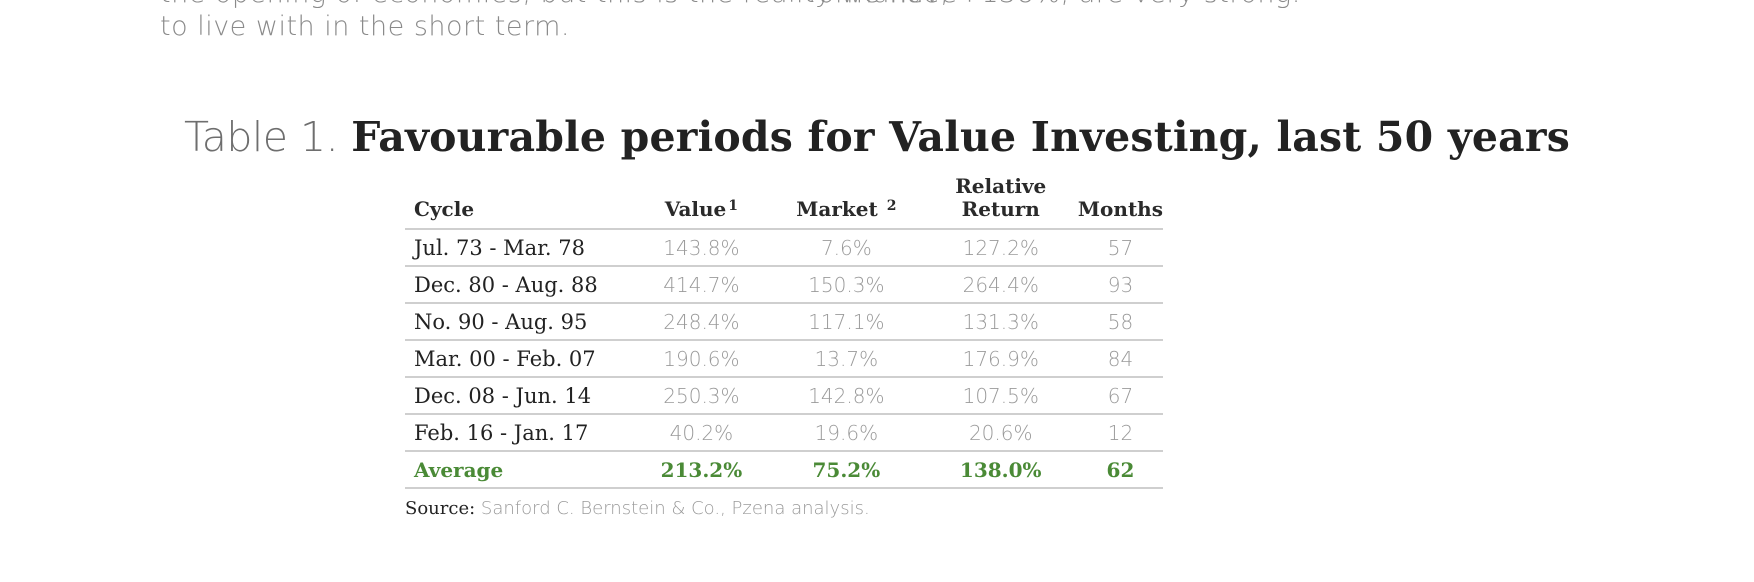 The height and width of the screenshot is (582, 1754). I want to click on cell-value: 143.8%, so click(701, 248).